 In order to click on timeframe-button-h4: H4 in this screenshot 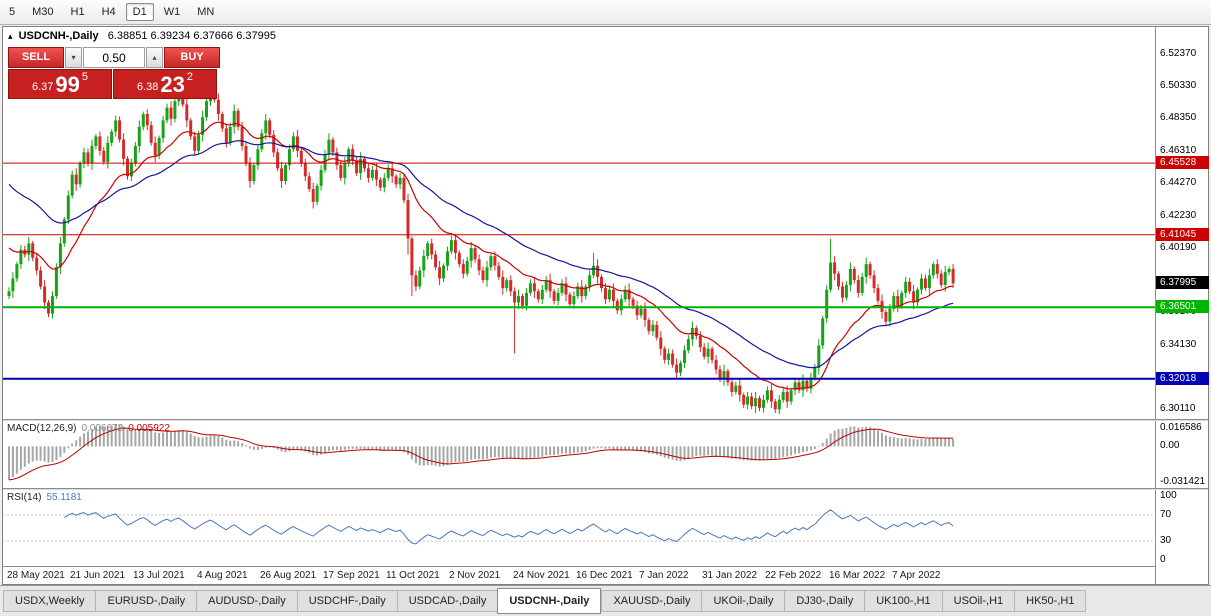, I will do `click(108, 12)`.